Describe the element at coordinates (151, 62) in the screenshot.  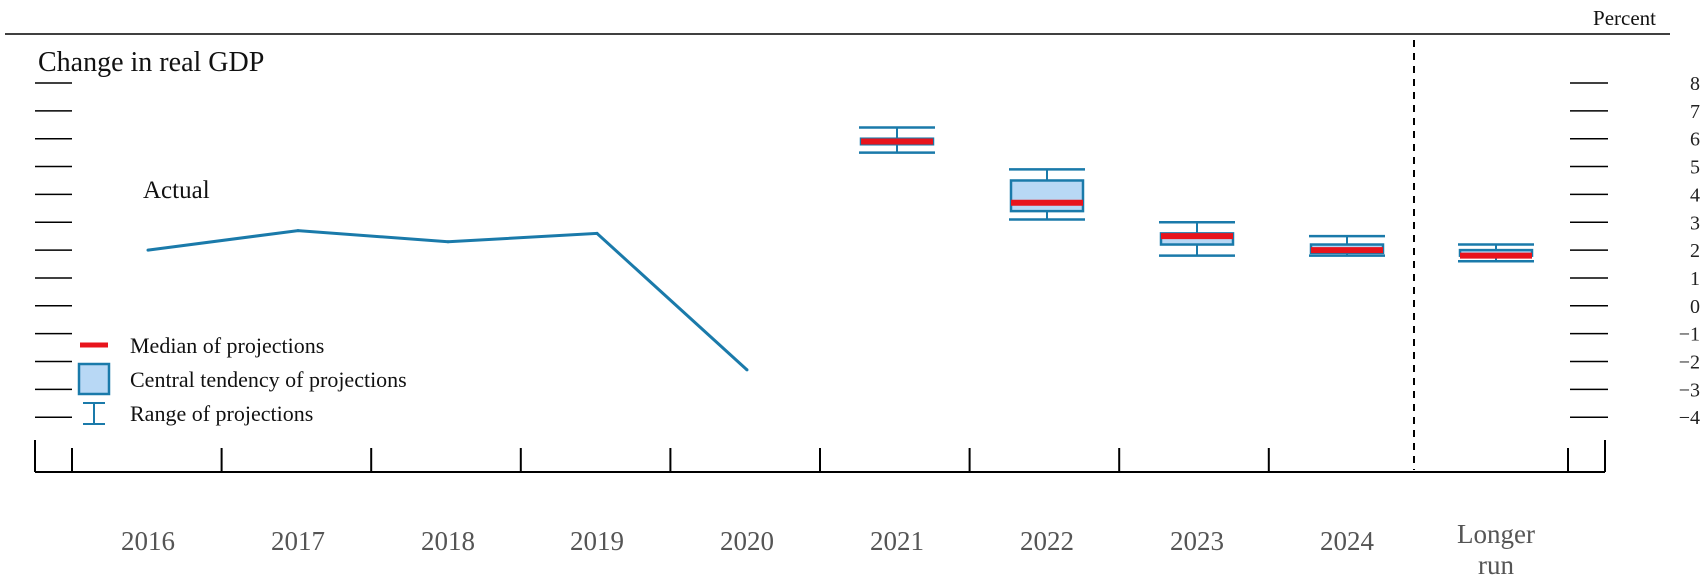
I see `chart-title: Change in real GDP` at that location.